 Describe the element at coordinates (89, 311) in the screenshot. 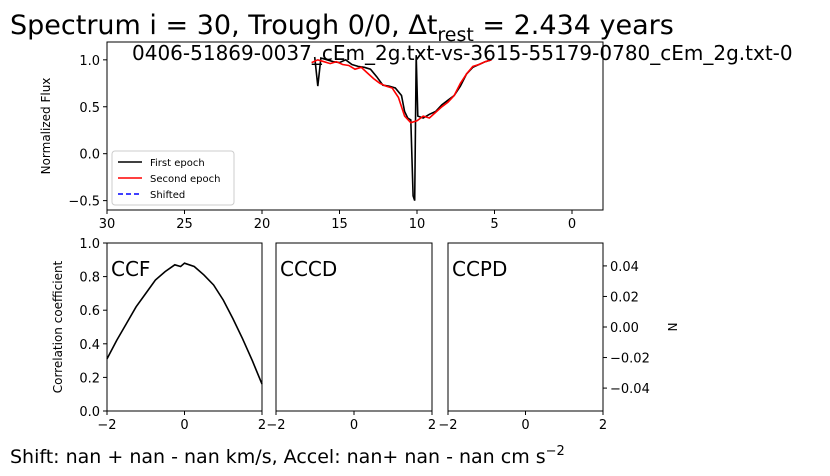

I see `y-tick-label: 0.6` at that location.